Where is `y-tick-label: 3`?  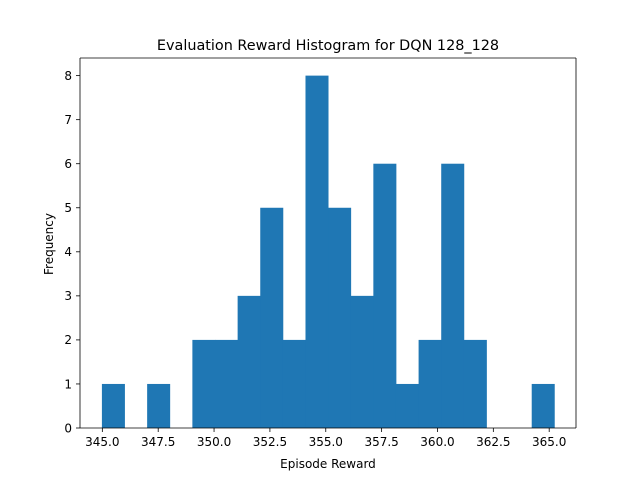
y-tick-label: 3 is located at coordinates (68, 296).